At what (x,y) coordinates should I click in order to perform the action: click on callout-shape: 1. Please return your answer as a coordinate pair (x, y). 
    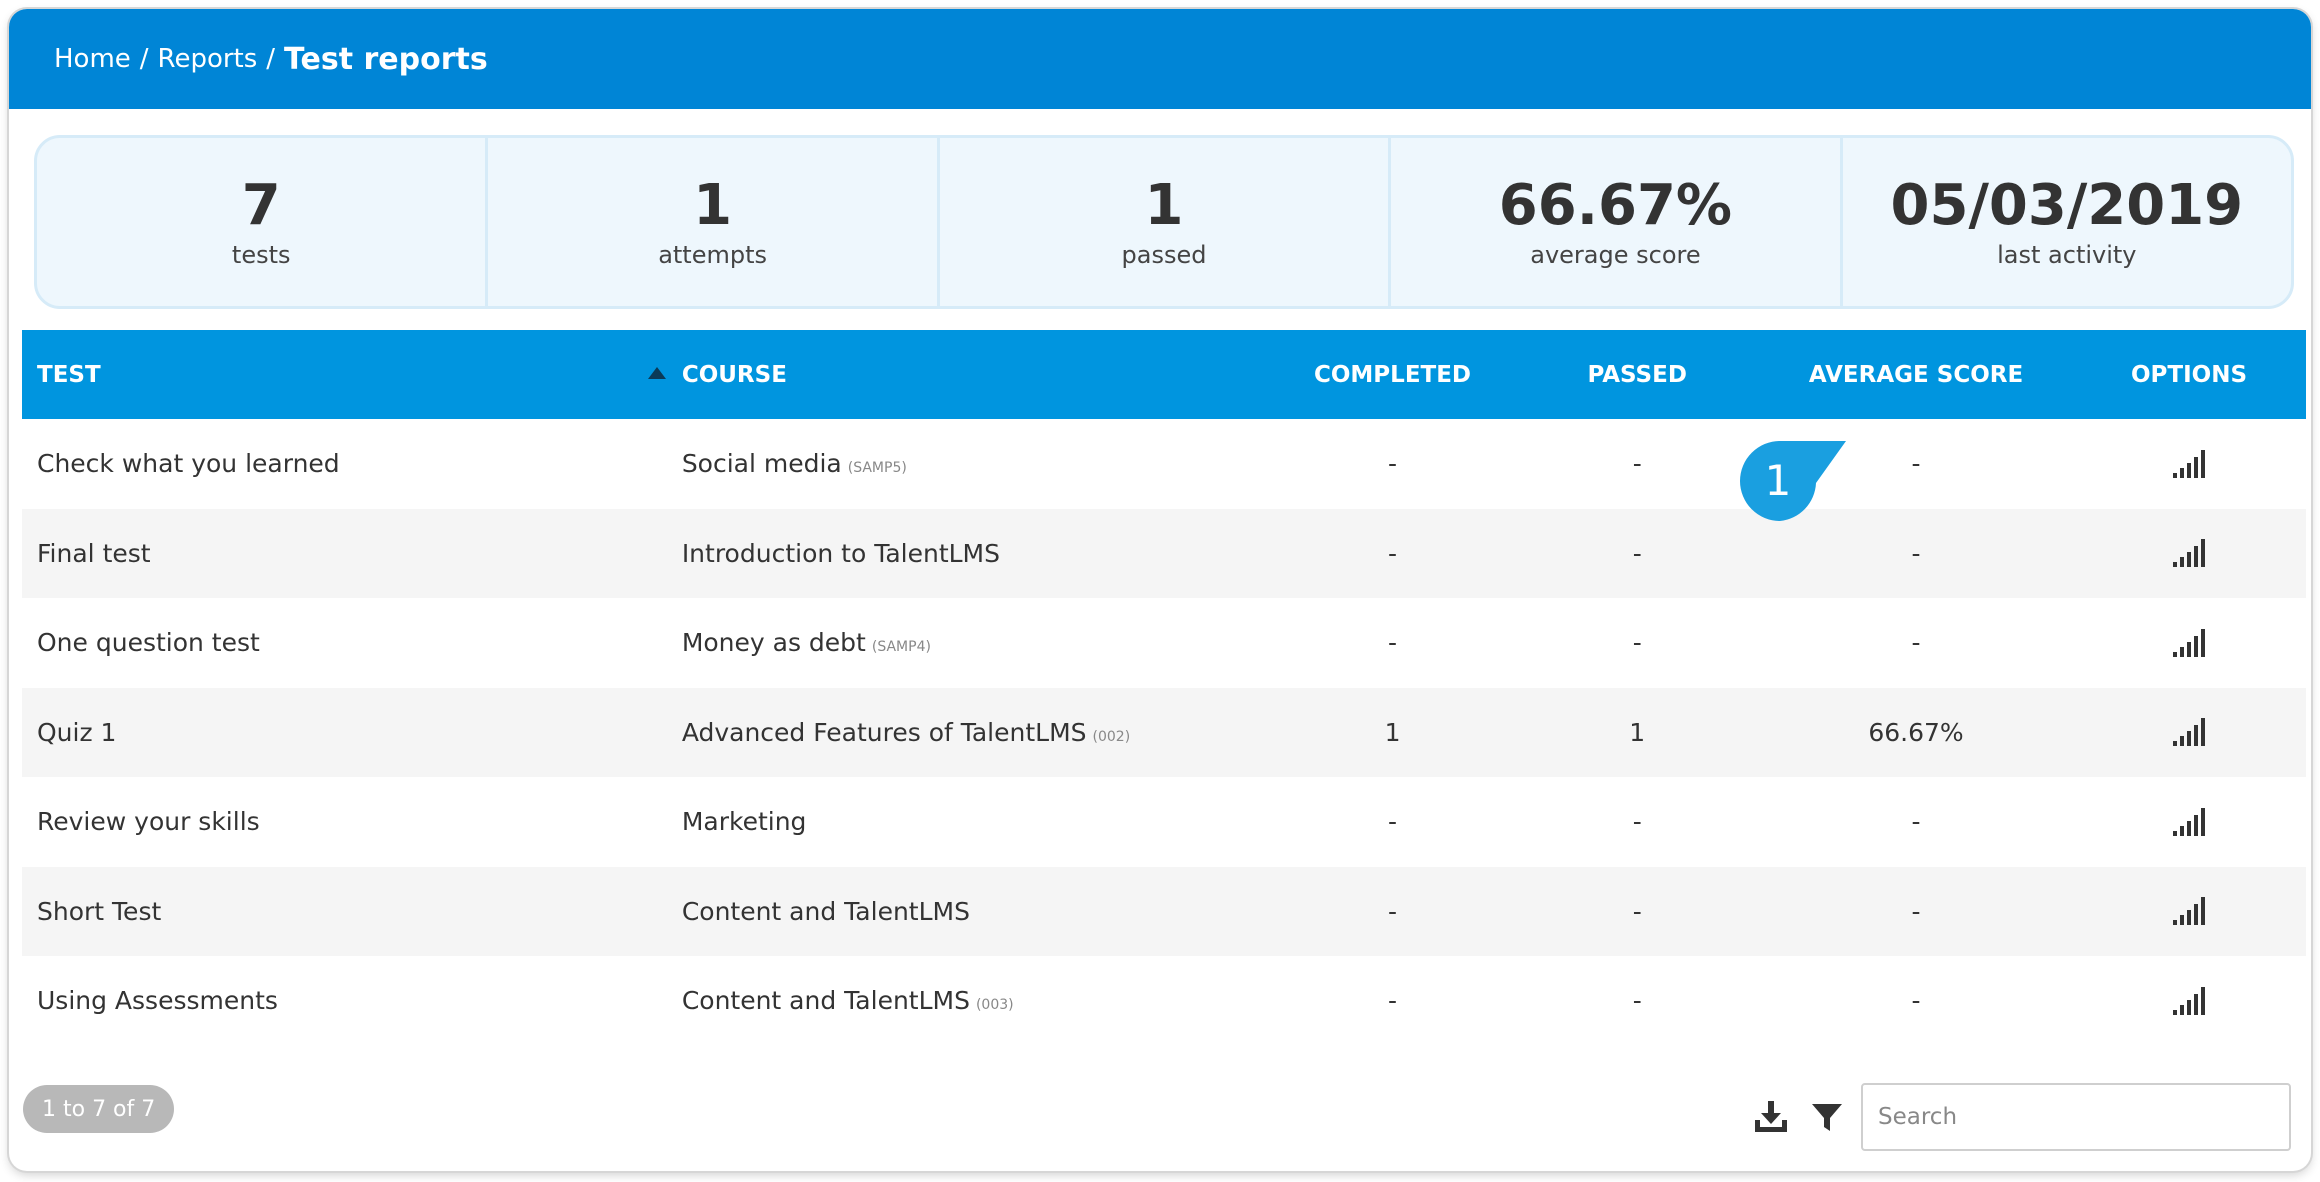
    Looking at the image, I should click on (1793, 481).